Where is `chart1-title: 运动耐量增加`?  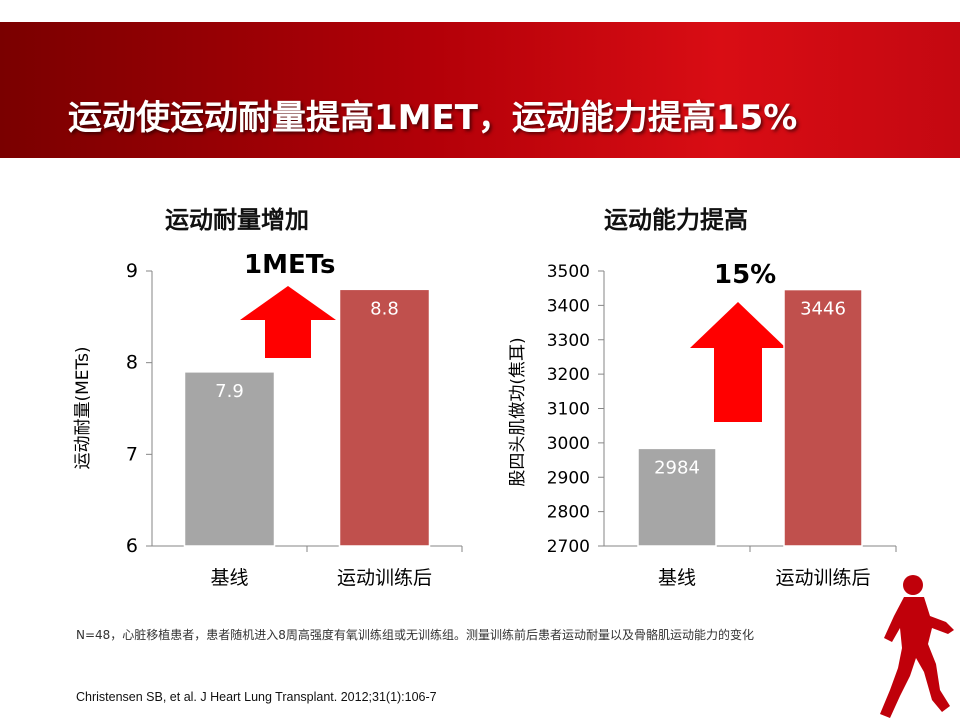 chart1-title: 运动耐量增加 is located at coordinates (237, 220).